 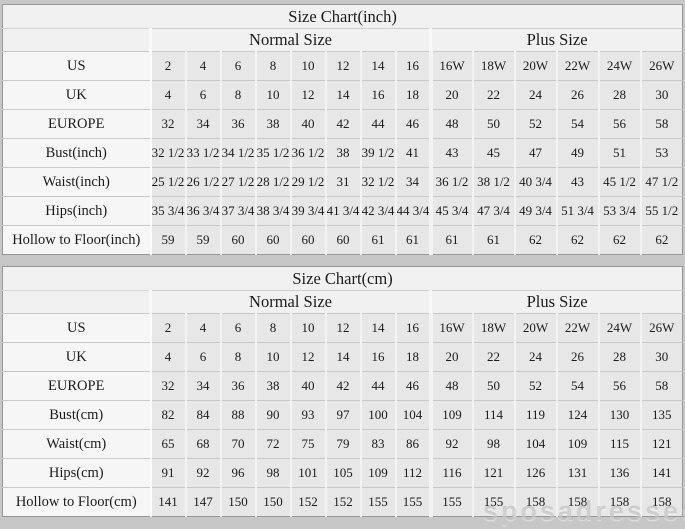 What do you see at coordinates (237, 182) in the screenshot?
I see `data-cell: 27 1/2` at bounding box center [237, 182].